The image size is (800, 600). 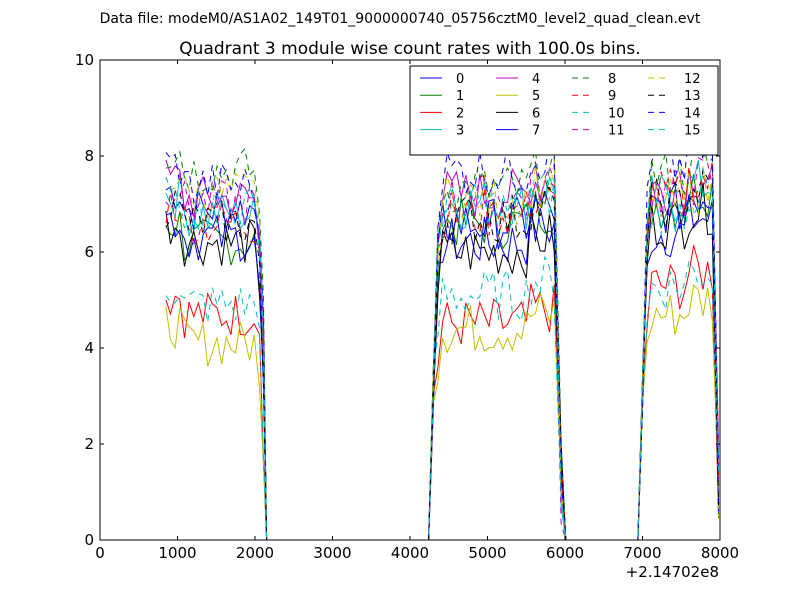 What do you see at coordinates (536, 79) in the screenshot?
I see `legend-label: 4` at bounding box center [536, 79].